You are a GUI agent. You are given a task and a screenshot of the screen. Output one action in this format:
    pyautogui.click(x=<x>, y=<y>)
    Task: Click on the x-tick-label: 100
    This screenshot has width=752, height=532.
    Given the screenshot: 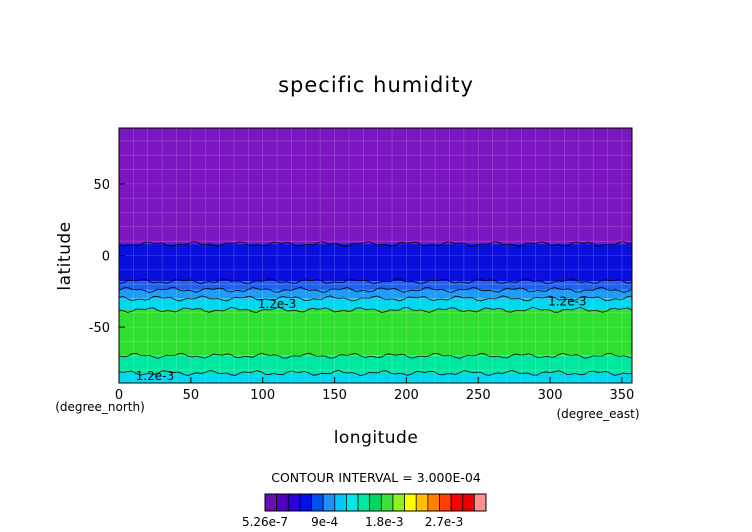 What is the action you would take?
    pyautogui.click(x=262, y=395)
    